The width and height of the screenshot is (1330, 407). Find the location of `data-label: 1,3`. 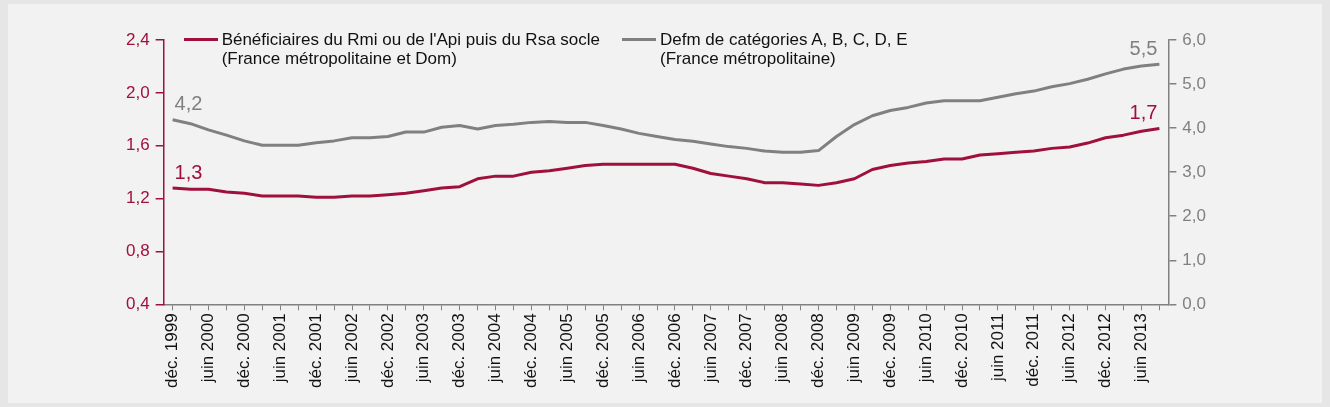

data-label: 1,3 is located at coordinates (188, 171).